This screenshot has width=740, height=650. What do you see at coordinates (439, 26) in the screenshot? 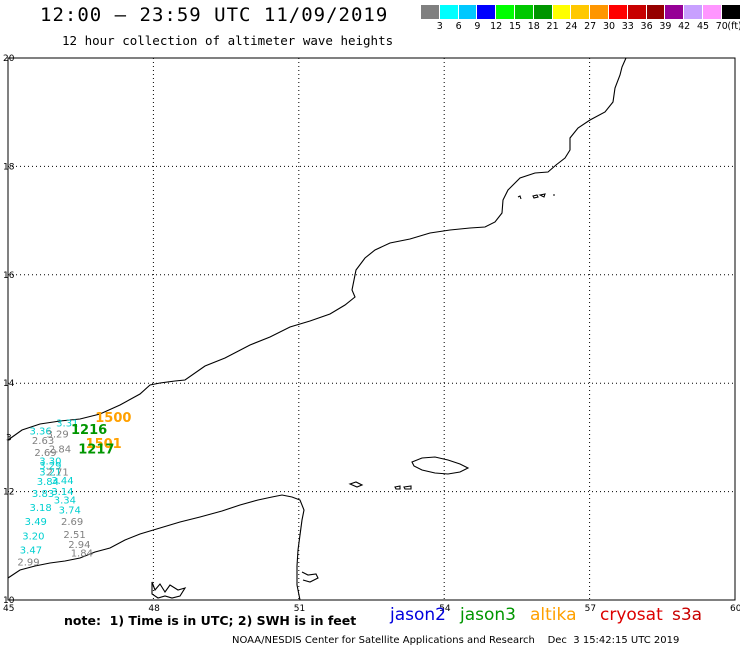
I see `scale-label: 3` at bounding box center [439, 26].